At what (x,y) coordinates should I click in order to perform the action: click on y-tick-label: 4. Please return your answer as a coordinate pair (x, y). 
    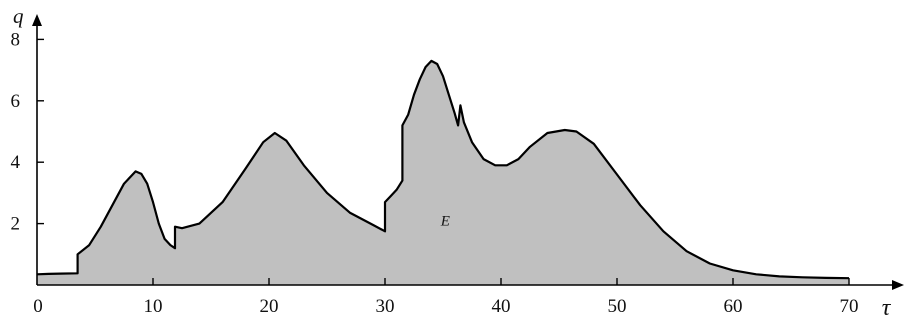
    Looking at the image, I should click on (16, 162).